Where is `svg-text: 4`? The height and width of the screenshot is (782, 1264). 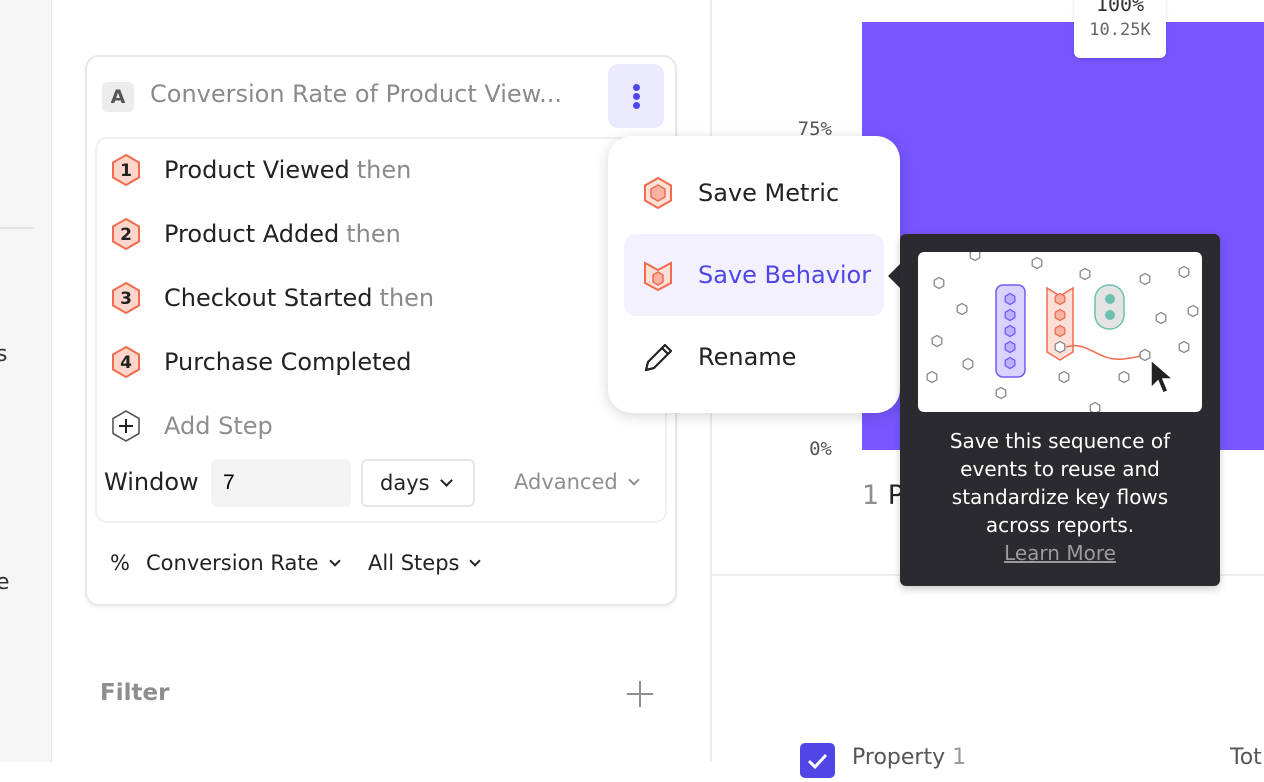
svg-text: 4 is located at coordinates (126, 363).